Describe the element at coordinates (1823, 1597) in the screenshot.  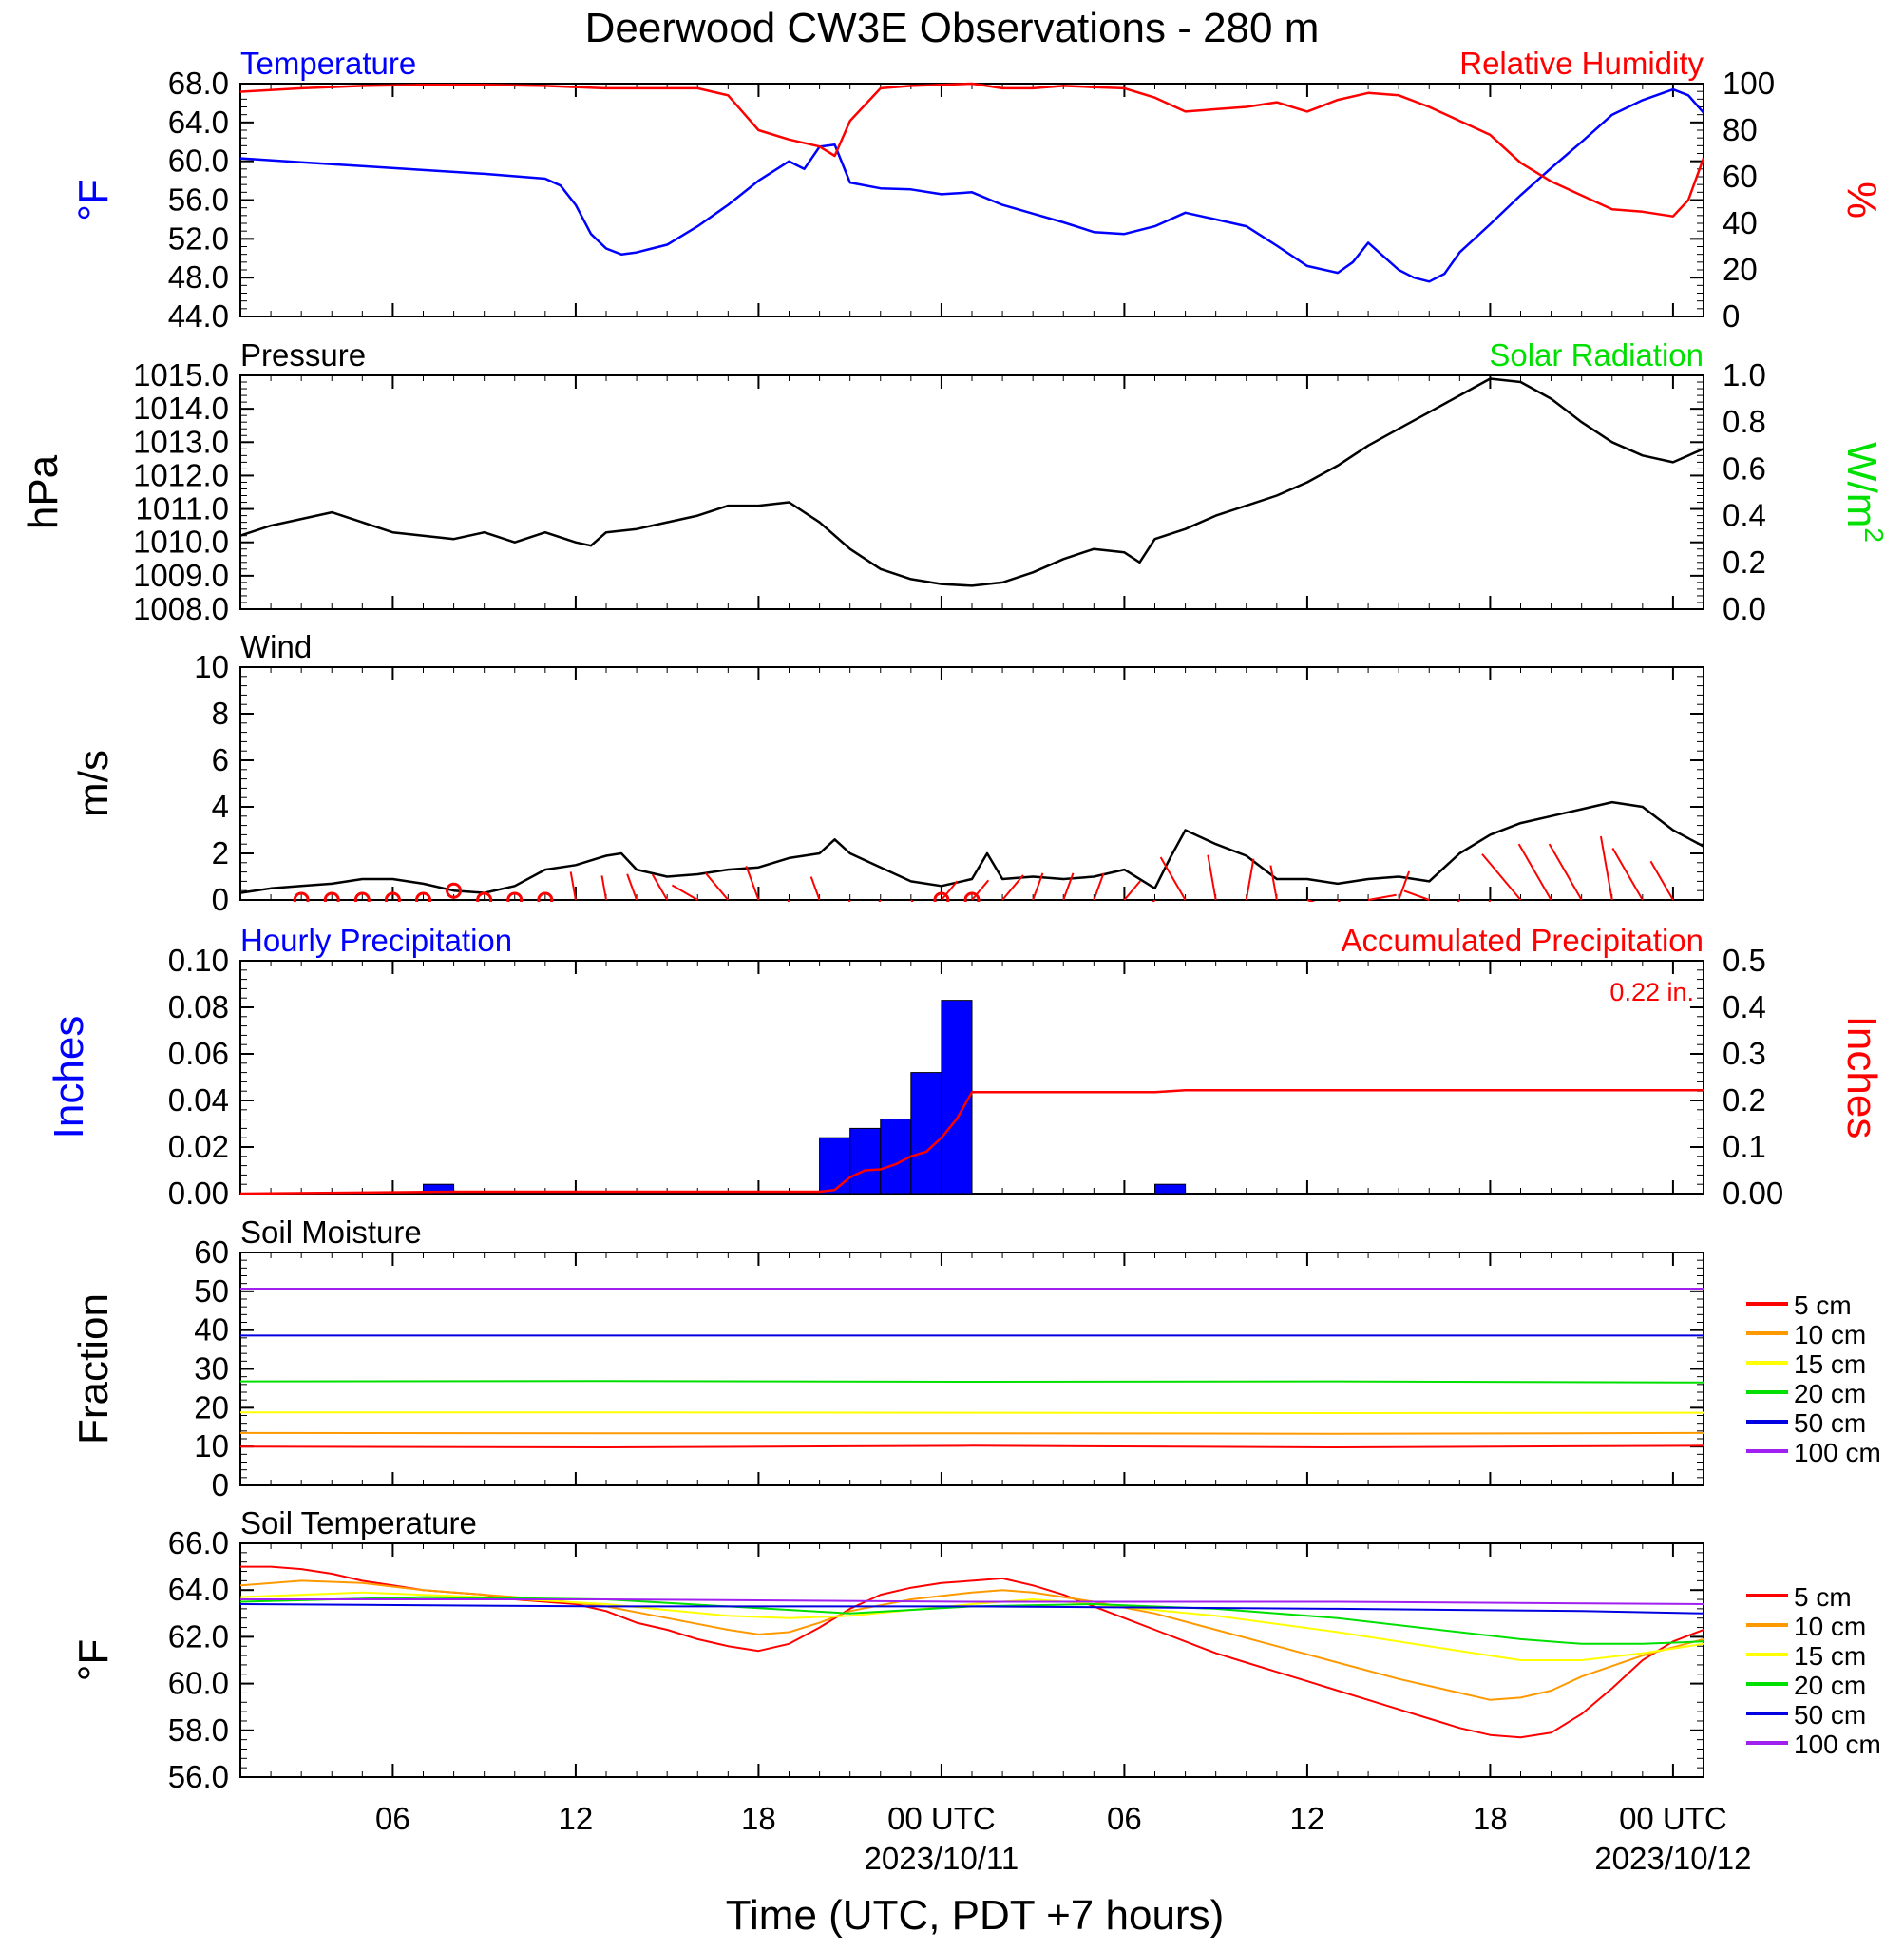
I see `legend-label: 5 cm` at that location.